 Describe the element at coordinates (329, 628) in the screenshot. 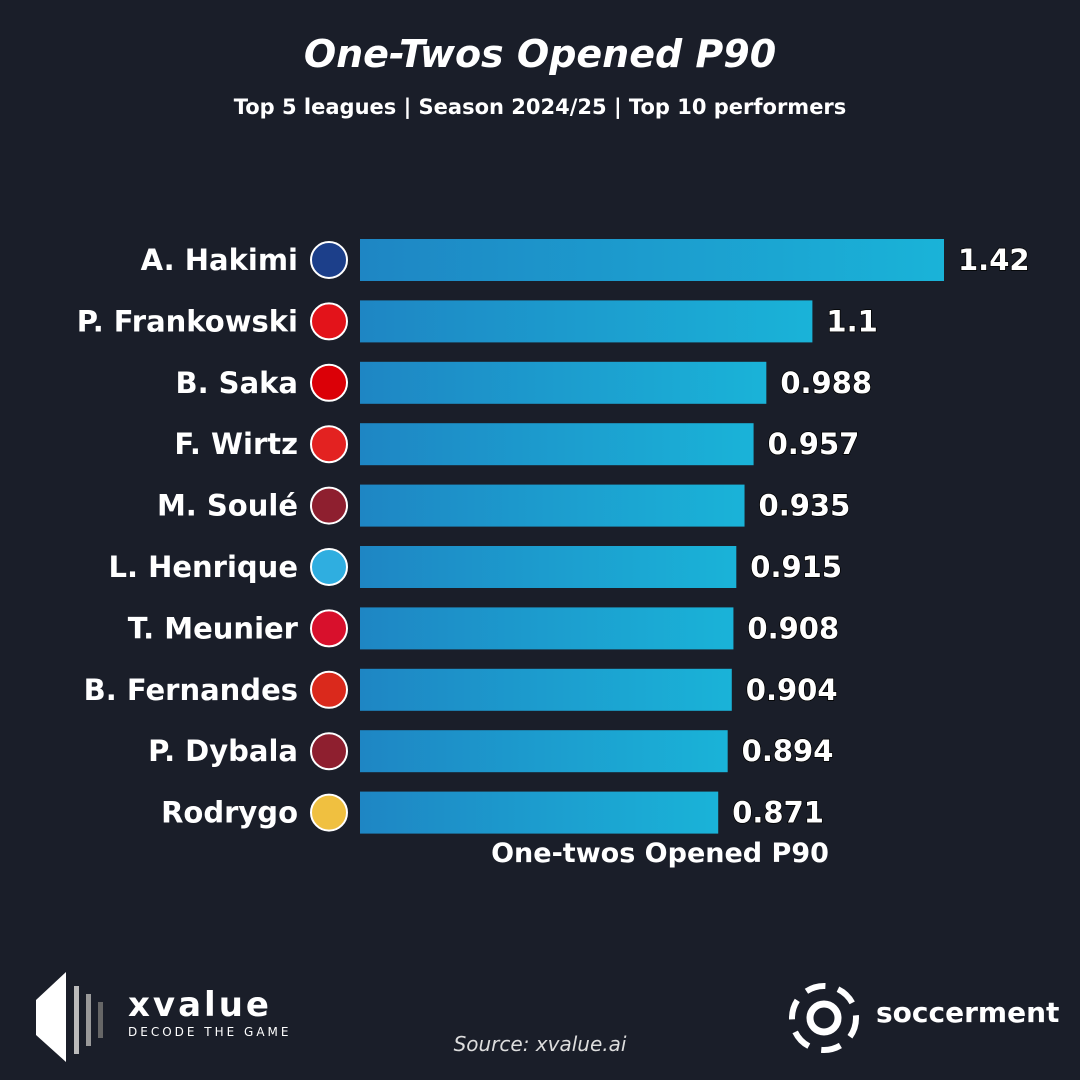

I see `lille-badge-icon` at that location.